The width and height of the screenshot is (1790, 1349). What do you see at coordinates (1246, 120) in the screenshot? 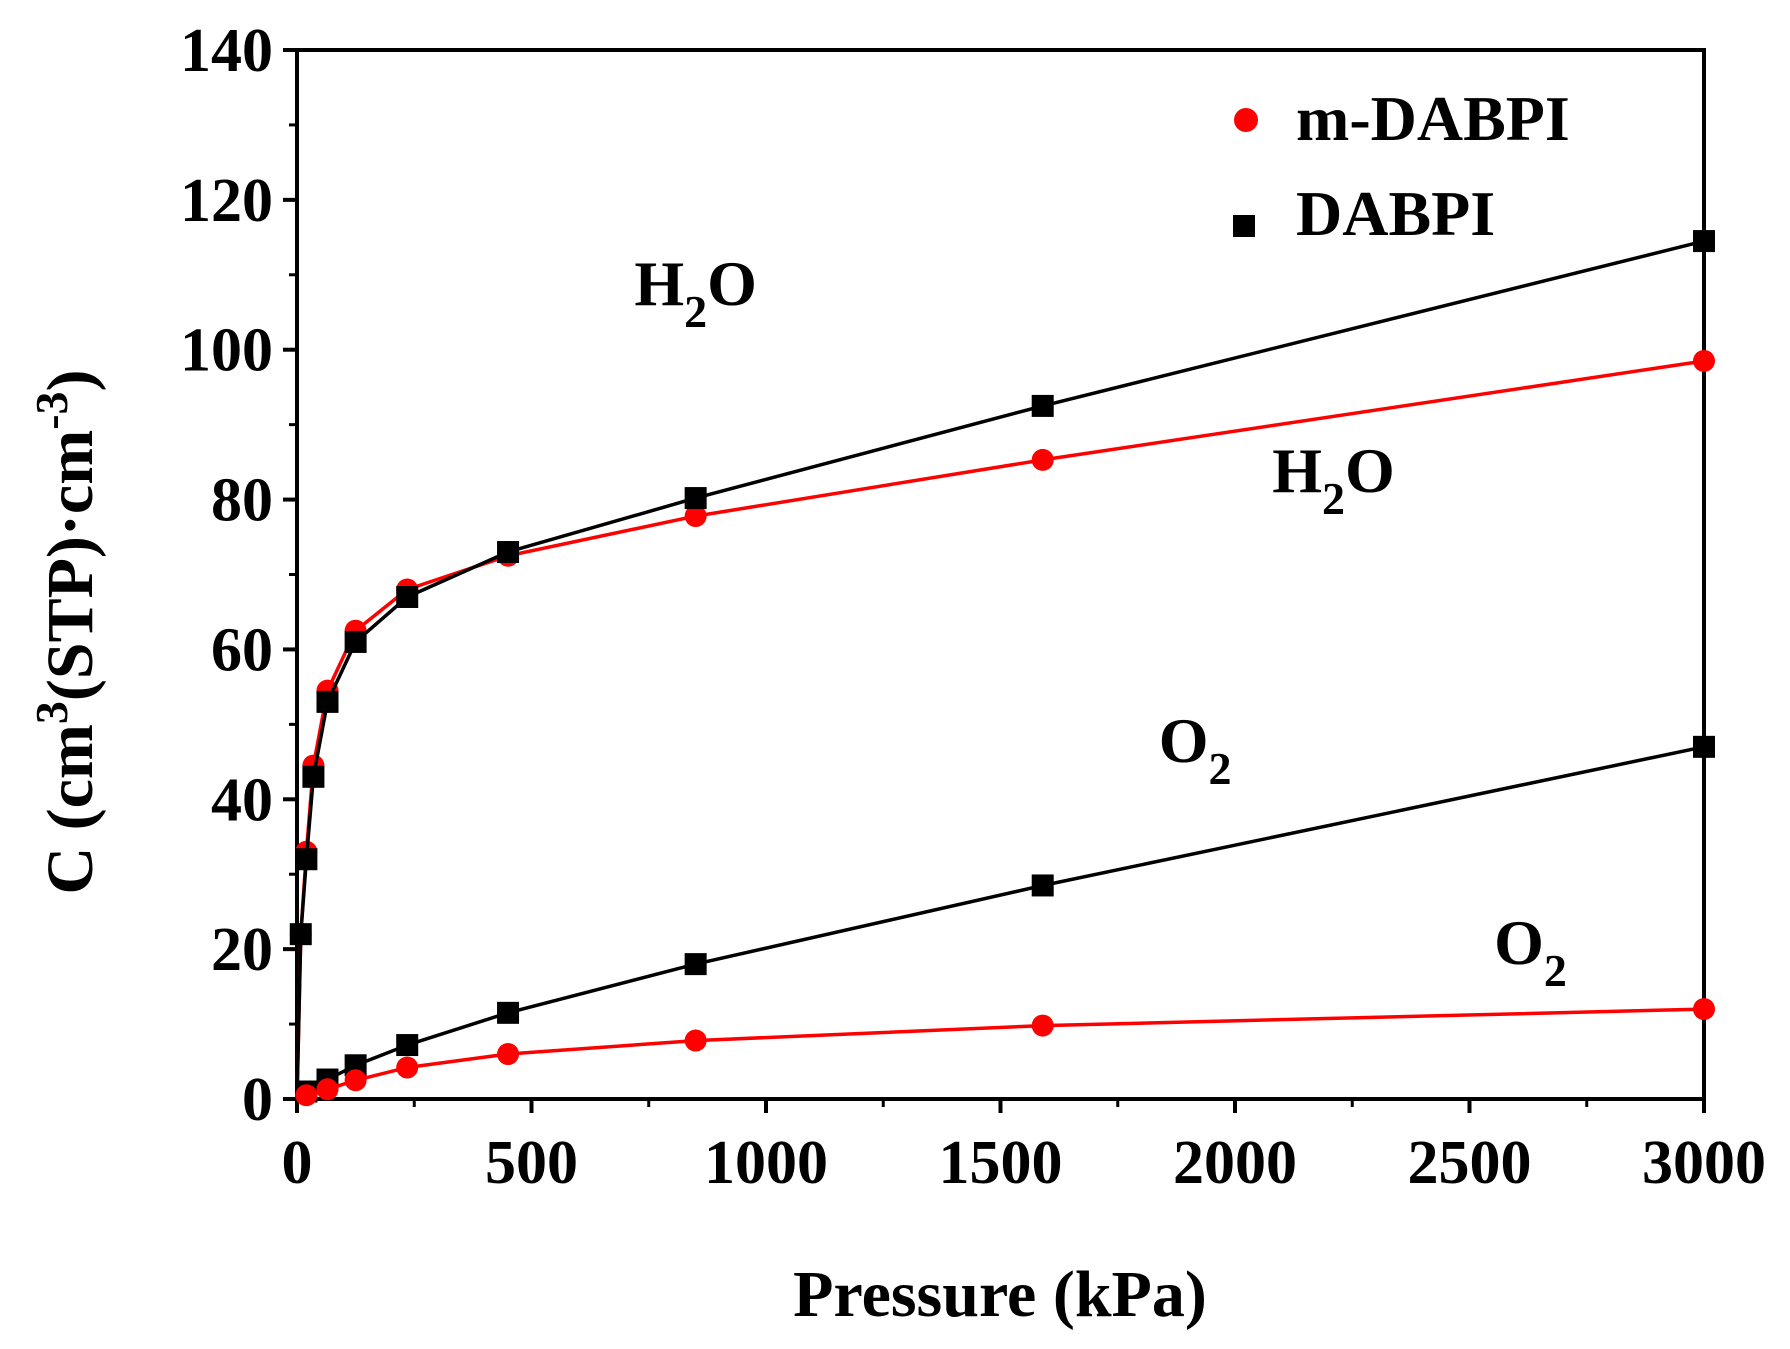
I see `legend-marker-m-dabpi` at bounding box center [1246, 120].